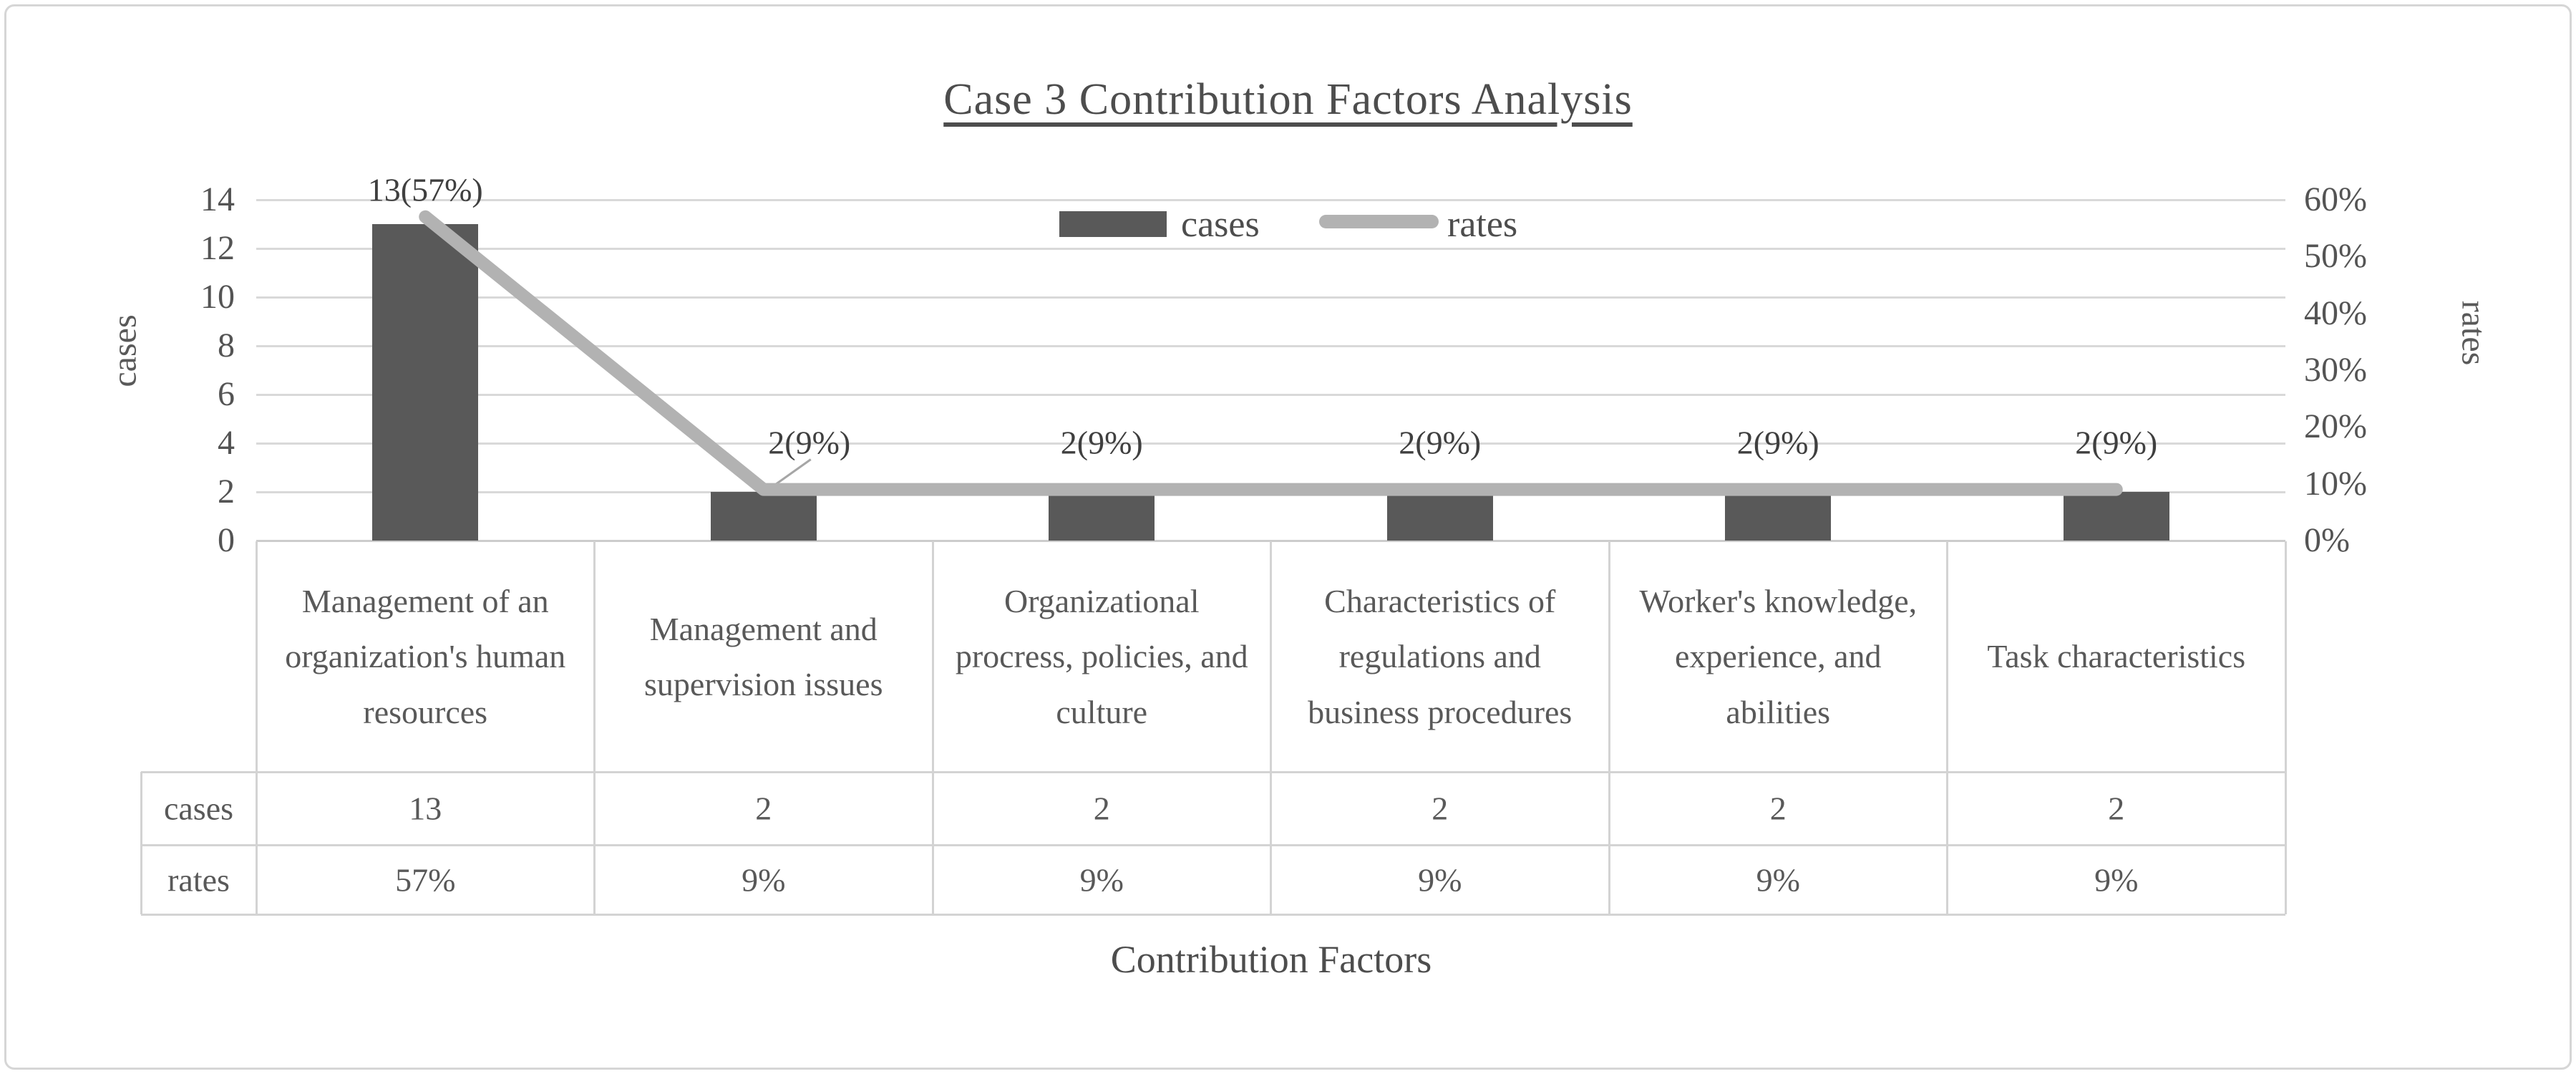  What do you see at coordinates (2116, 656) in the screenshot?
I see `category-label: Task characteristics` at bounding box center [2116, 656].